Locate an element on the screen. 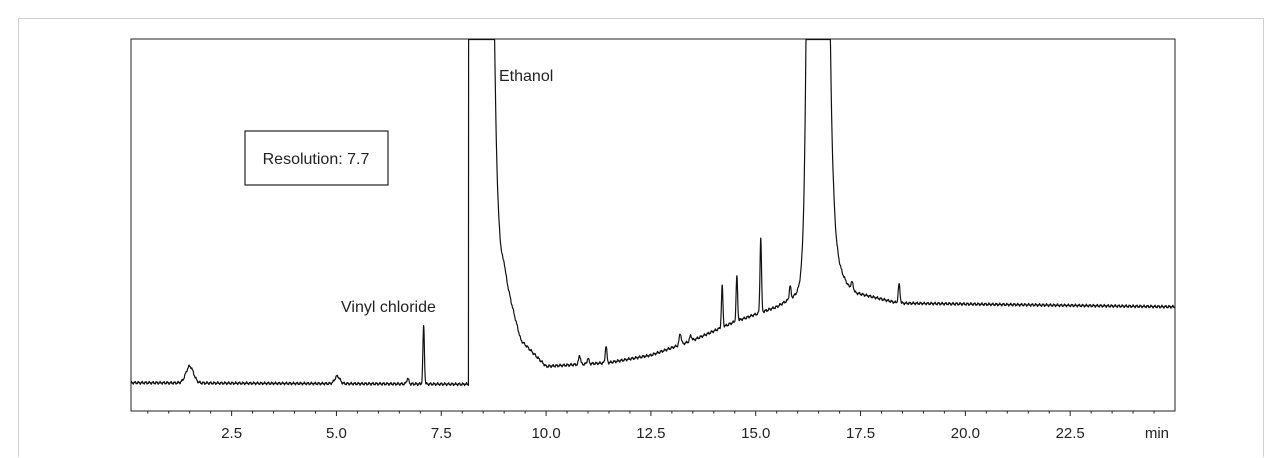 This screenshot has height=458, width=1282. x-tick-label: 15.0 is located at coordinates (755, 433).